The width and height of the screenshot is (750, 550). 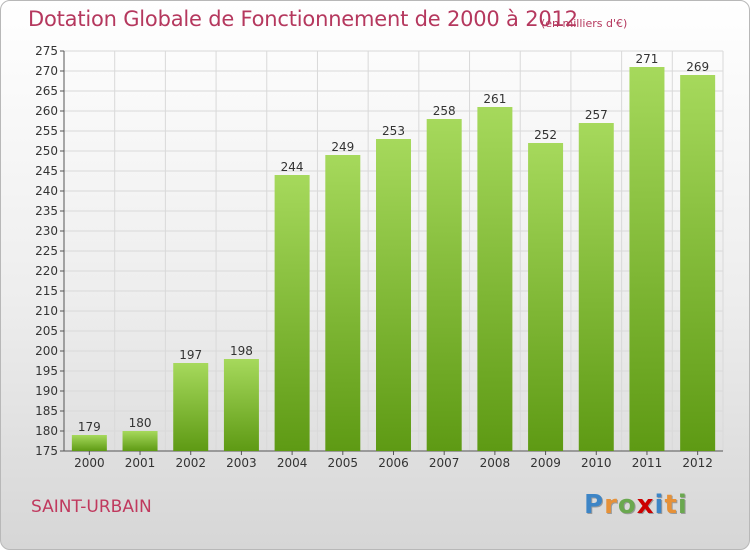 I want to click on y-tick-label: 230, so click(x=46, y=231).